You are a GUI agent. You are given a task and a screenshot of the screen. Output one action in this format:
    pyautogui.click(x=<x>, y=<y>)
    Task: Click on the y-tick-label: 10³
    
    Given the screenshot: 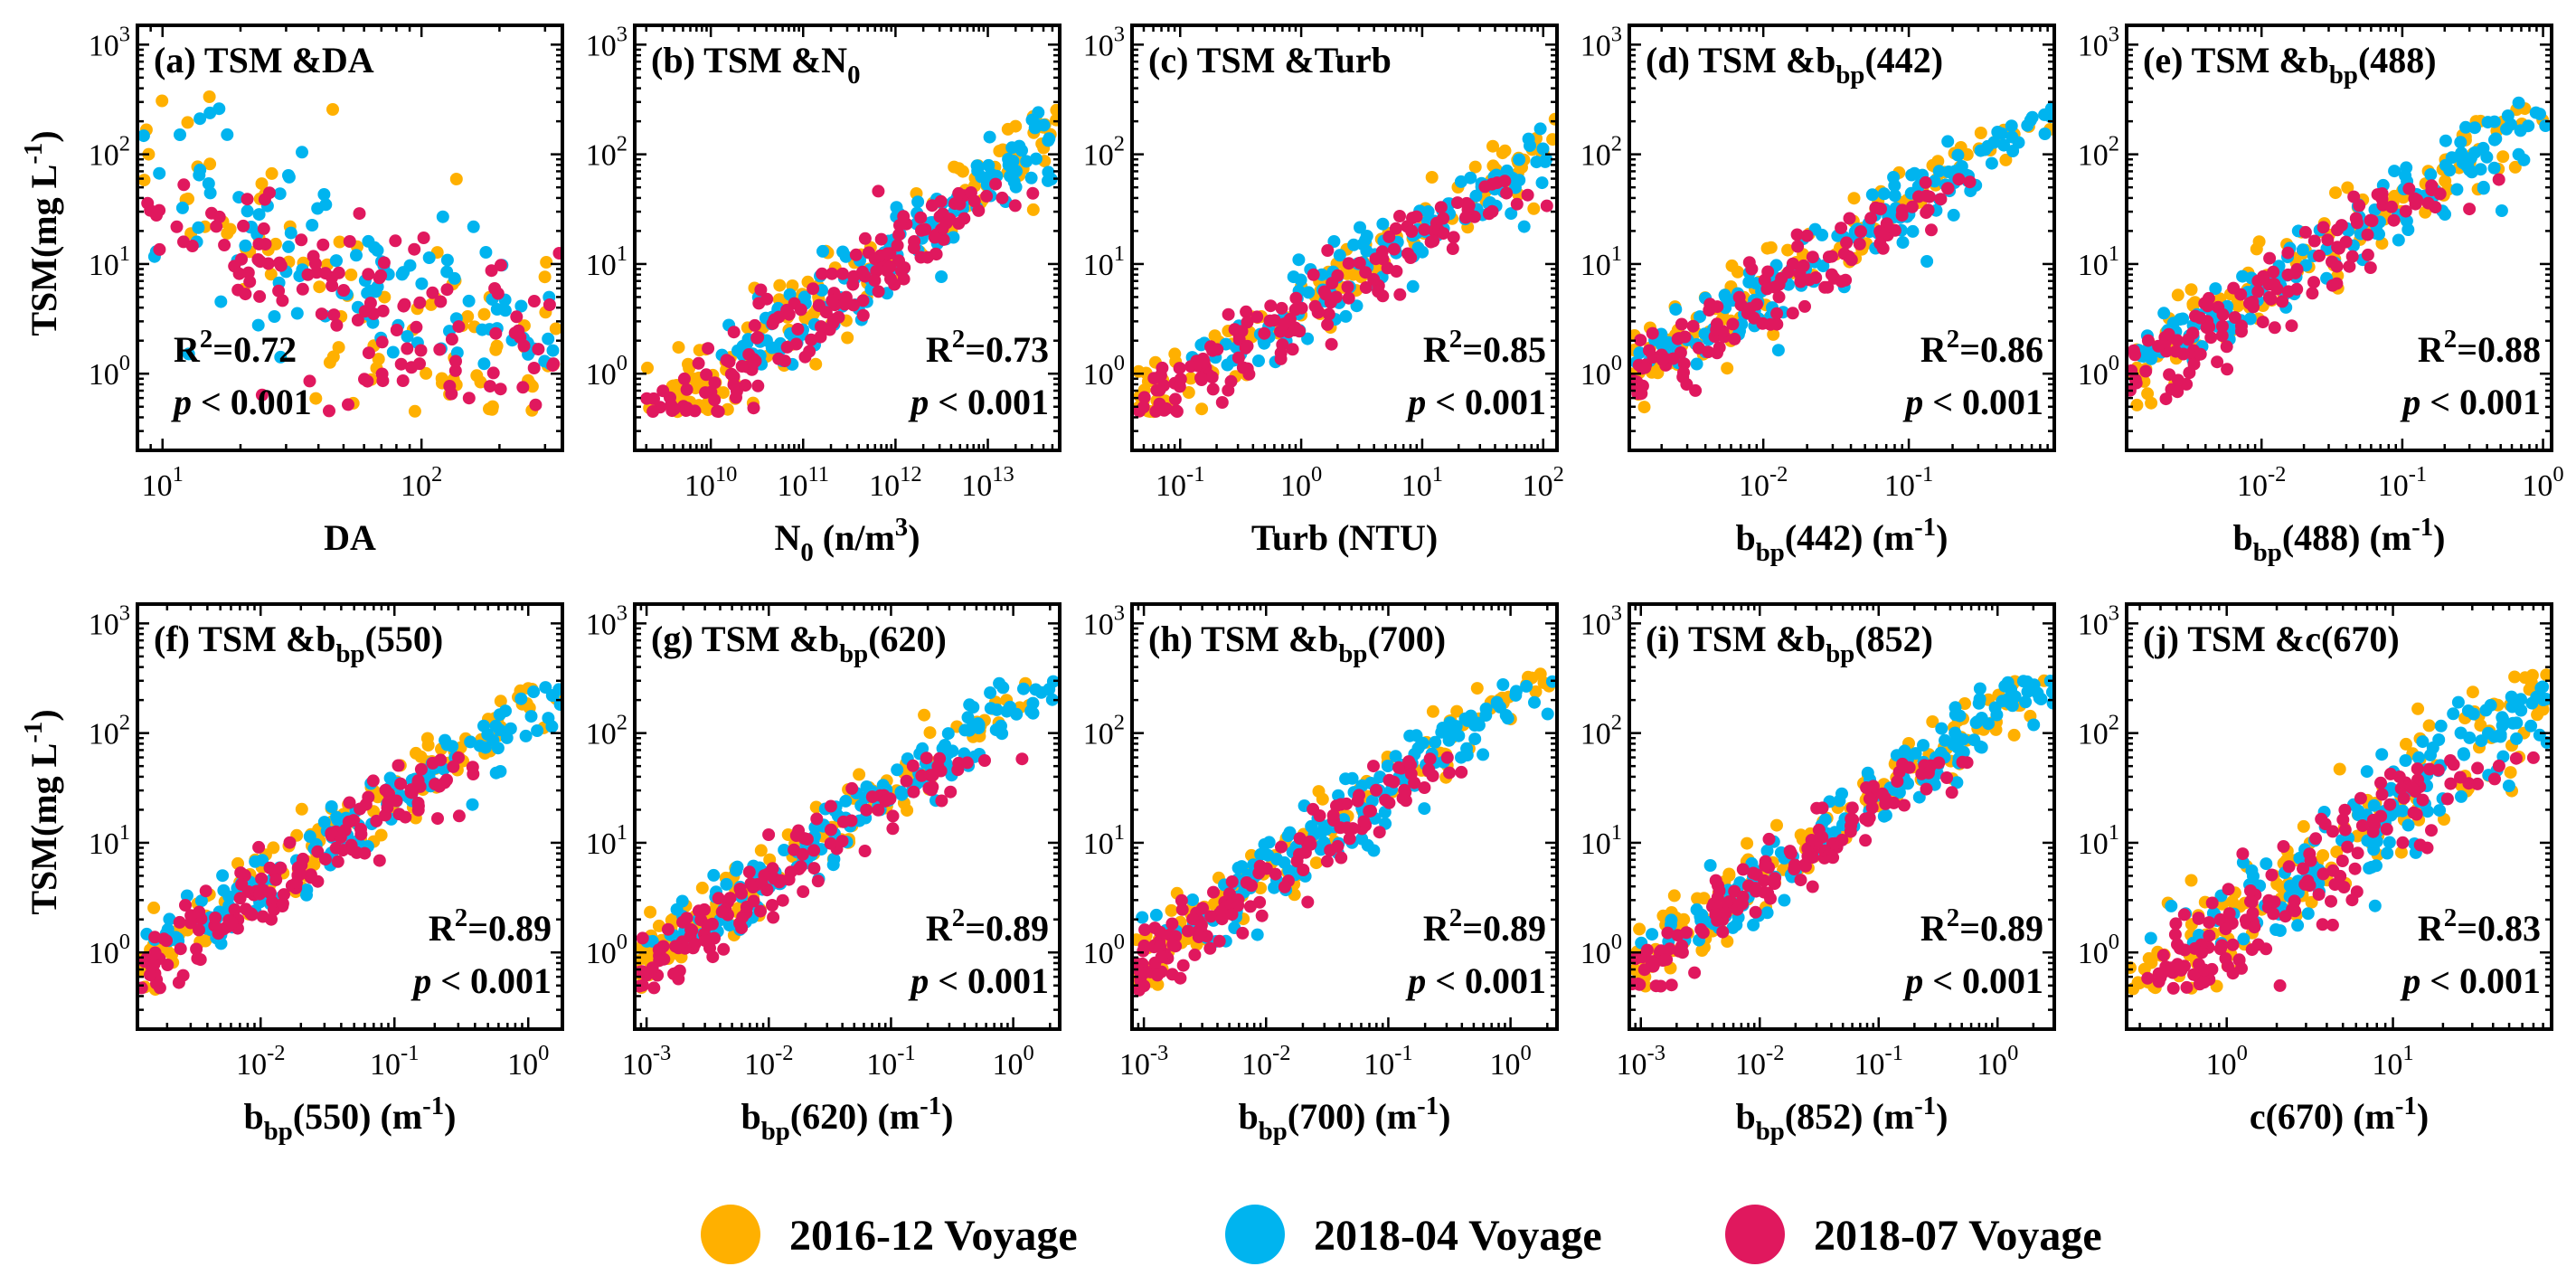 What is the action you would take?
    pyautogui.click(x=2098, y=42)
    